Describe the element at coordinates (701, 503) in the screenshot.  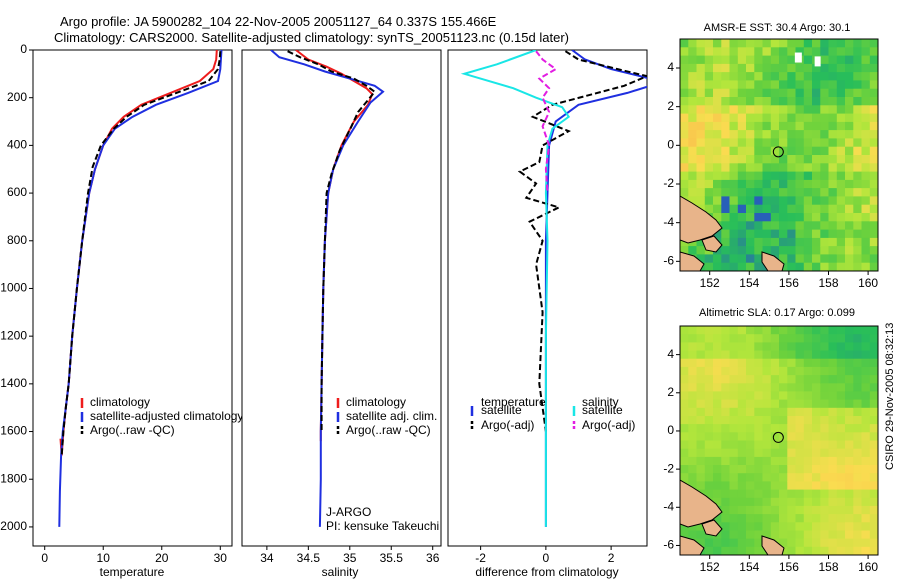
I see `land-mass` at that location.